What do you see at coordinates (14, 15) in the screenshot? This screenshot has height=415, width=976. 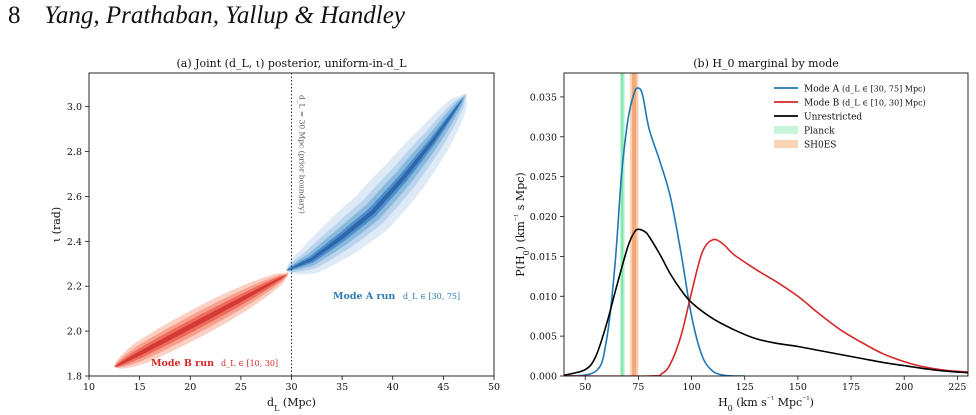 I see `page-number: 8` at bounding box center [14, 15].